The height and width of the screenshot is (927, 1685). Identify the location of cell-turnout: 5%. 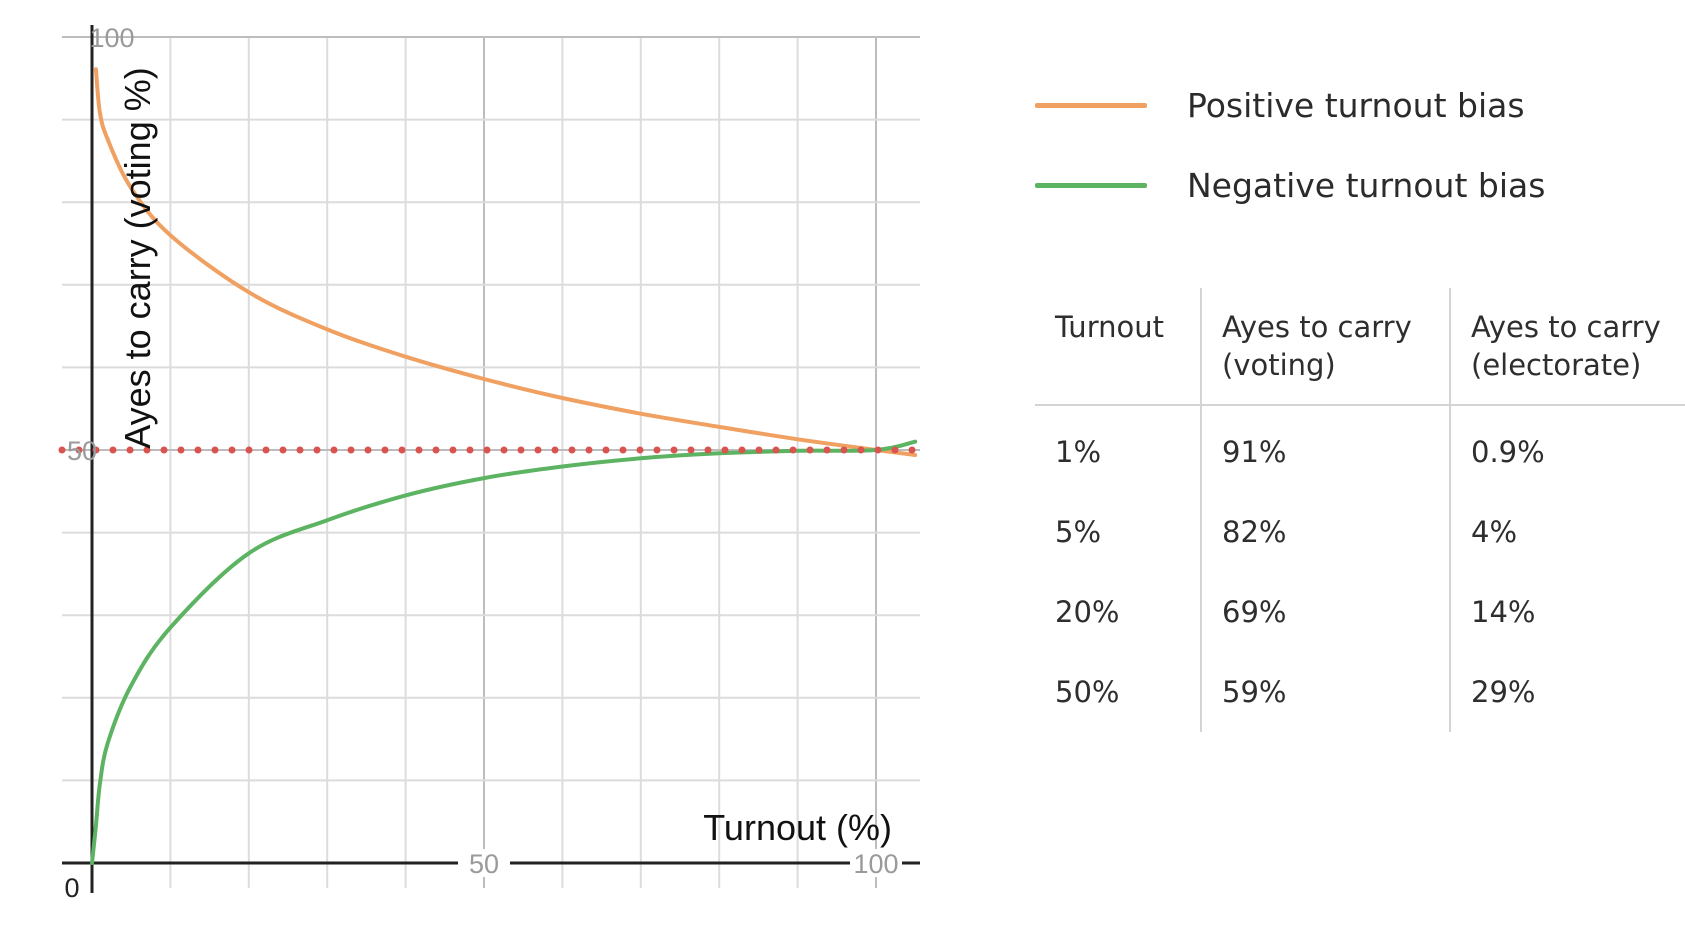
(1118, 532).